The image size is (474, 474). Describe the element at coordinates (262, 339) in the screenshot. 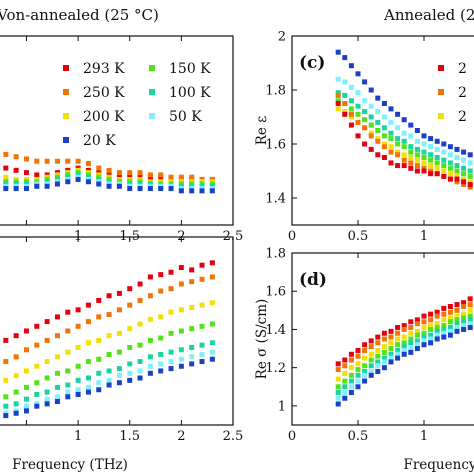

I see `bottom-right-ylabel: Re σ (S/cm)` at that location.